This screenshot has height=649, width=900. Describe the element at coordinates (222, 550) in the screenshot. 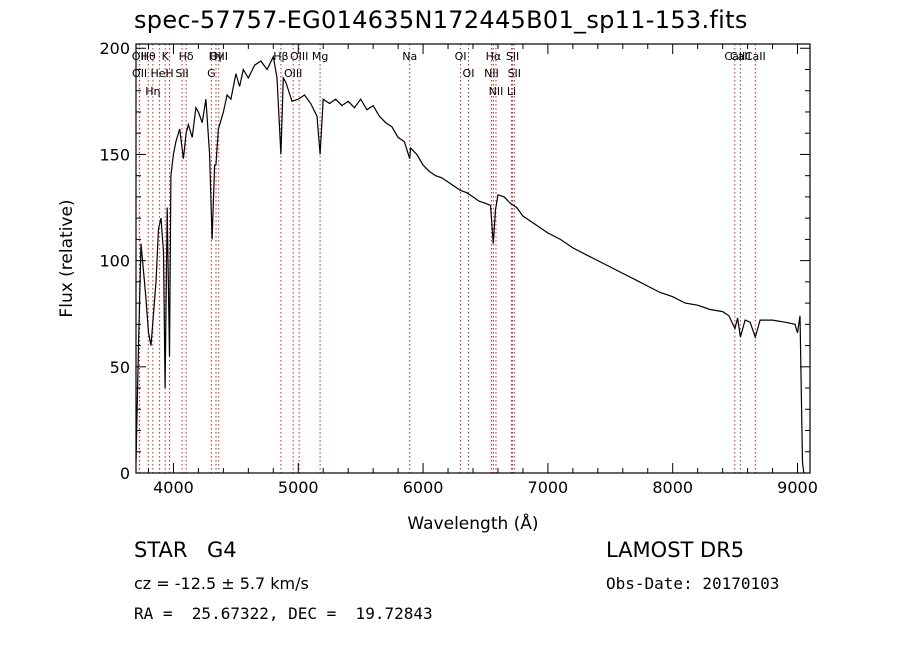

I see `subclass-label: G4` at that location.